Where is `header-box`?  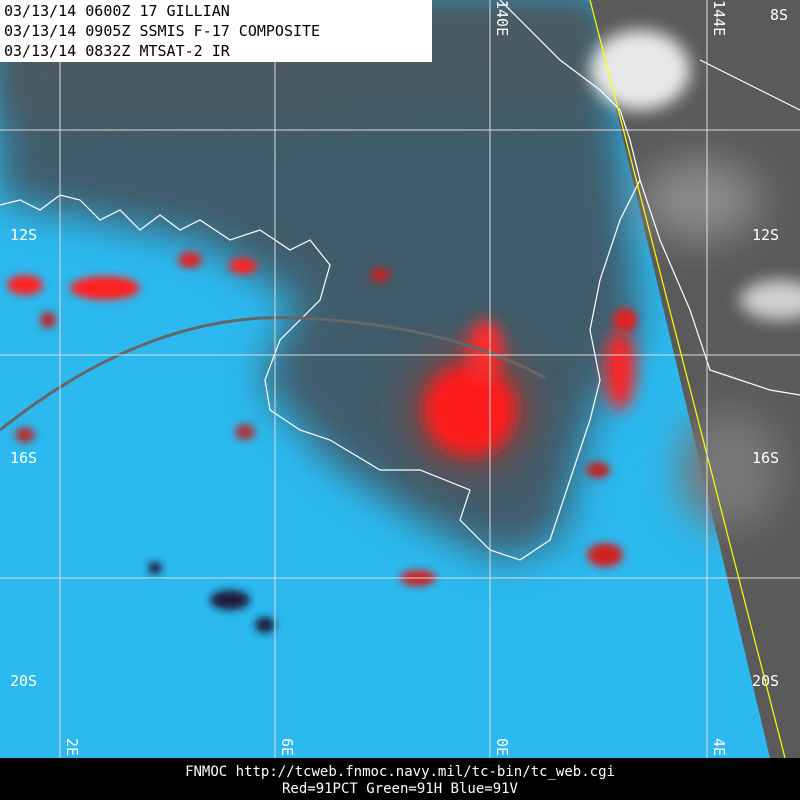
header-box is located at coordinates (216, 31).